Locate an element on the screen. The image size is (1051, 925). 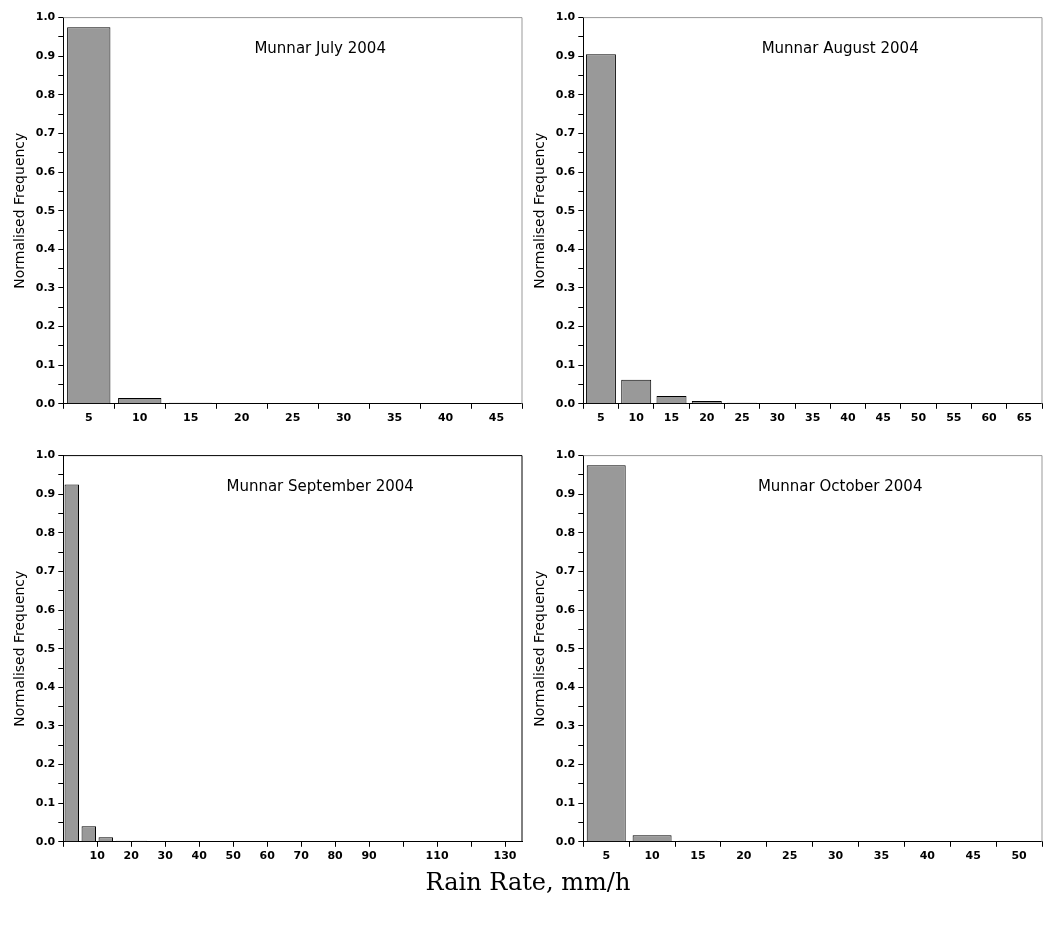
text: Munnar August 2004 is located at coordinates (840, 48).